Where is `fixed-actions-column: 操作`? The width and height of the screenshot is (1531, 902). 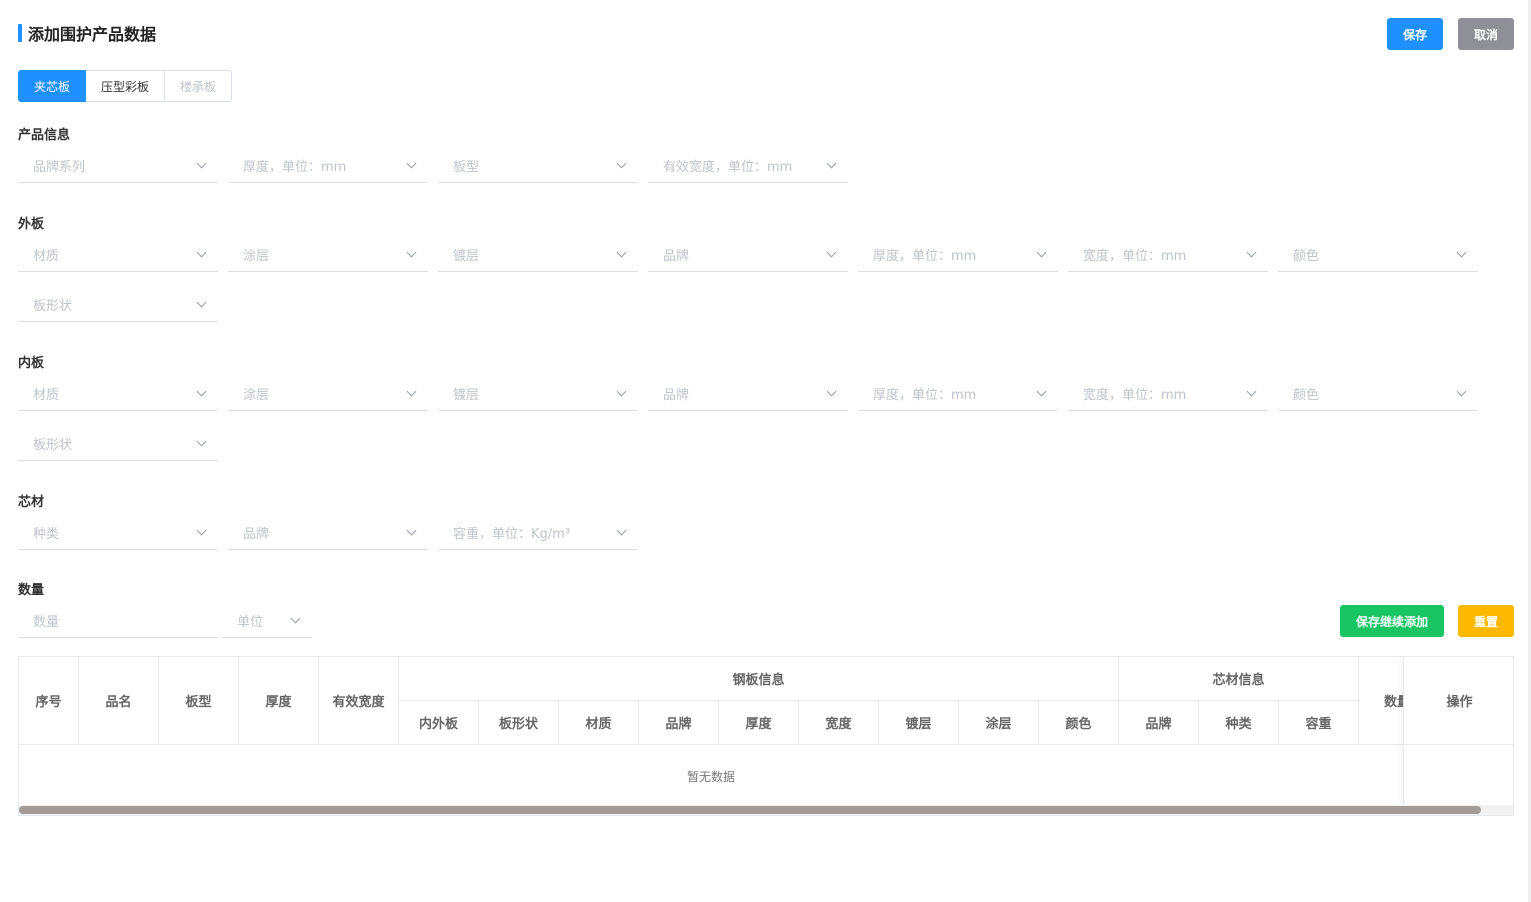 fixed-actions-column: 操作 is located at coordinates (1458, 736).